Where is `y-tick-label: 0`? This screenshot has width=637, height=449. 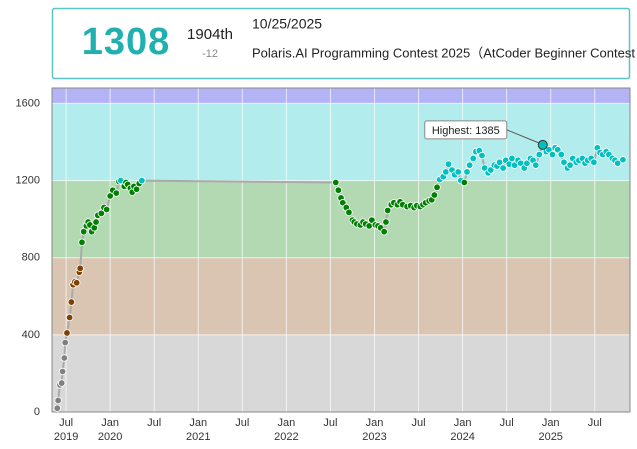 y-tick-label: 0 is located at coordinates (37, 412).